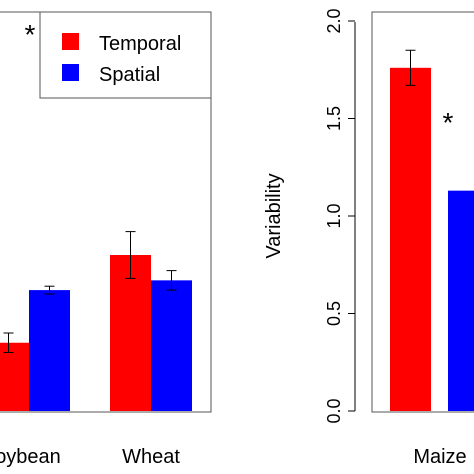  I want to click on y-tick-label-1.5: 1.5, so click(334, 118).